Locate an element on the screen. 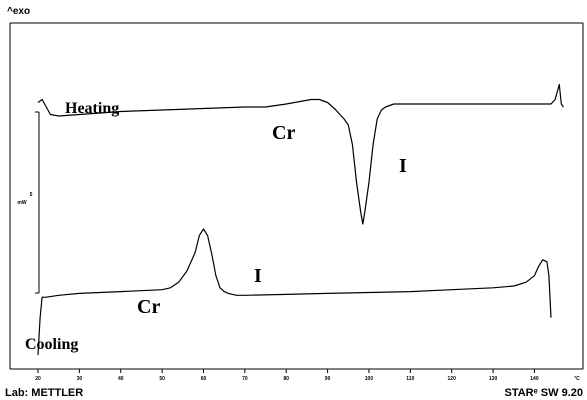  annotation-cooling: Cooling is located at coordinates (51, 344).